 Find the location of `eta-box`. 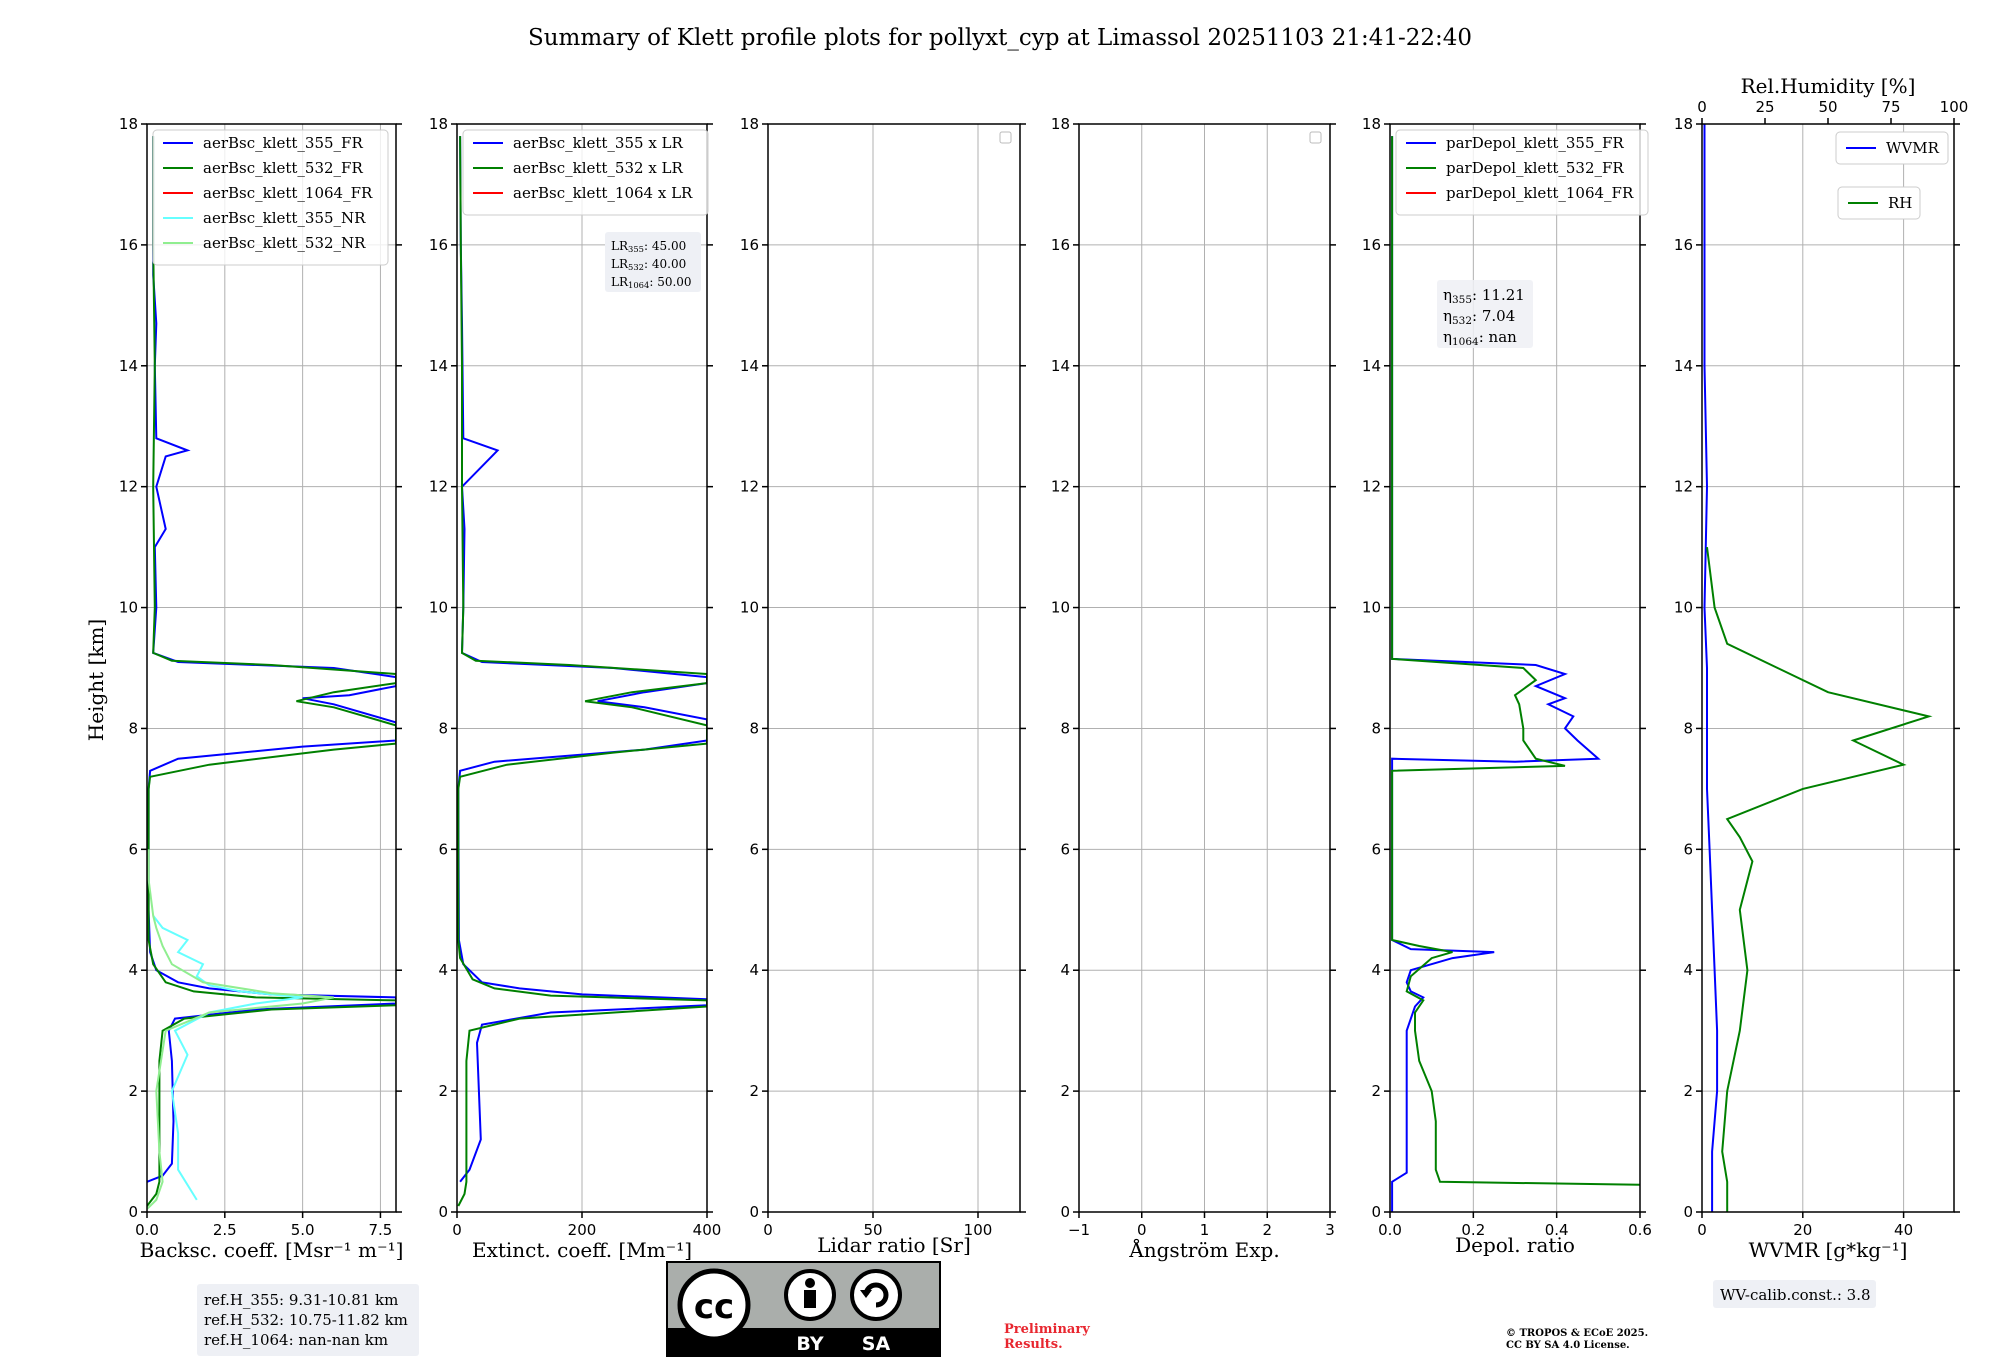

eta-box is located at coordinates (1485, 314).